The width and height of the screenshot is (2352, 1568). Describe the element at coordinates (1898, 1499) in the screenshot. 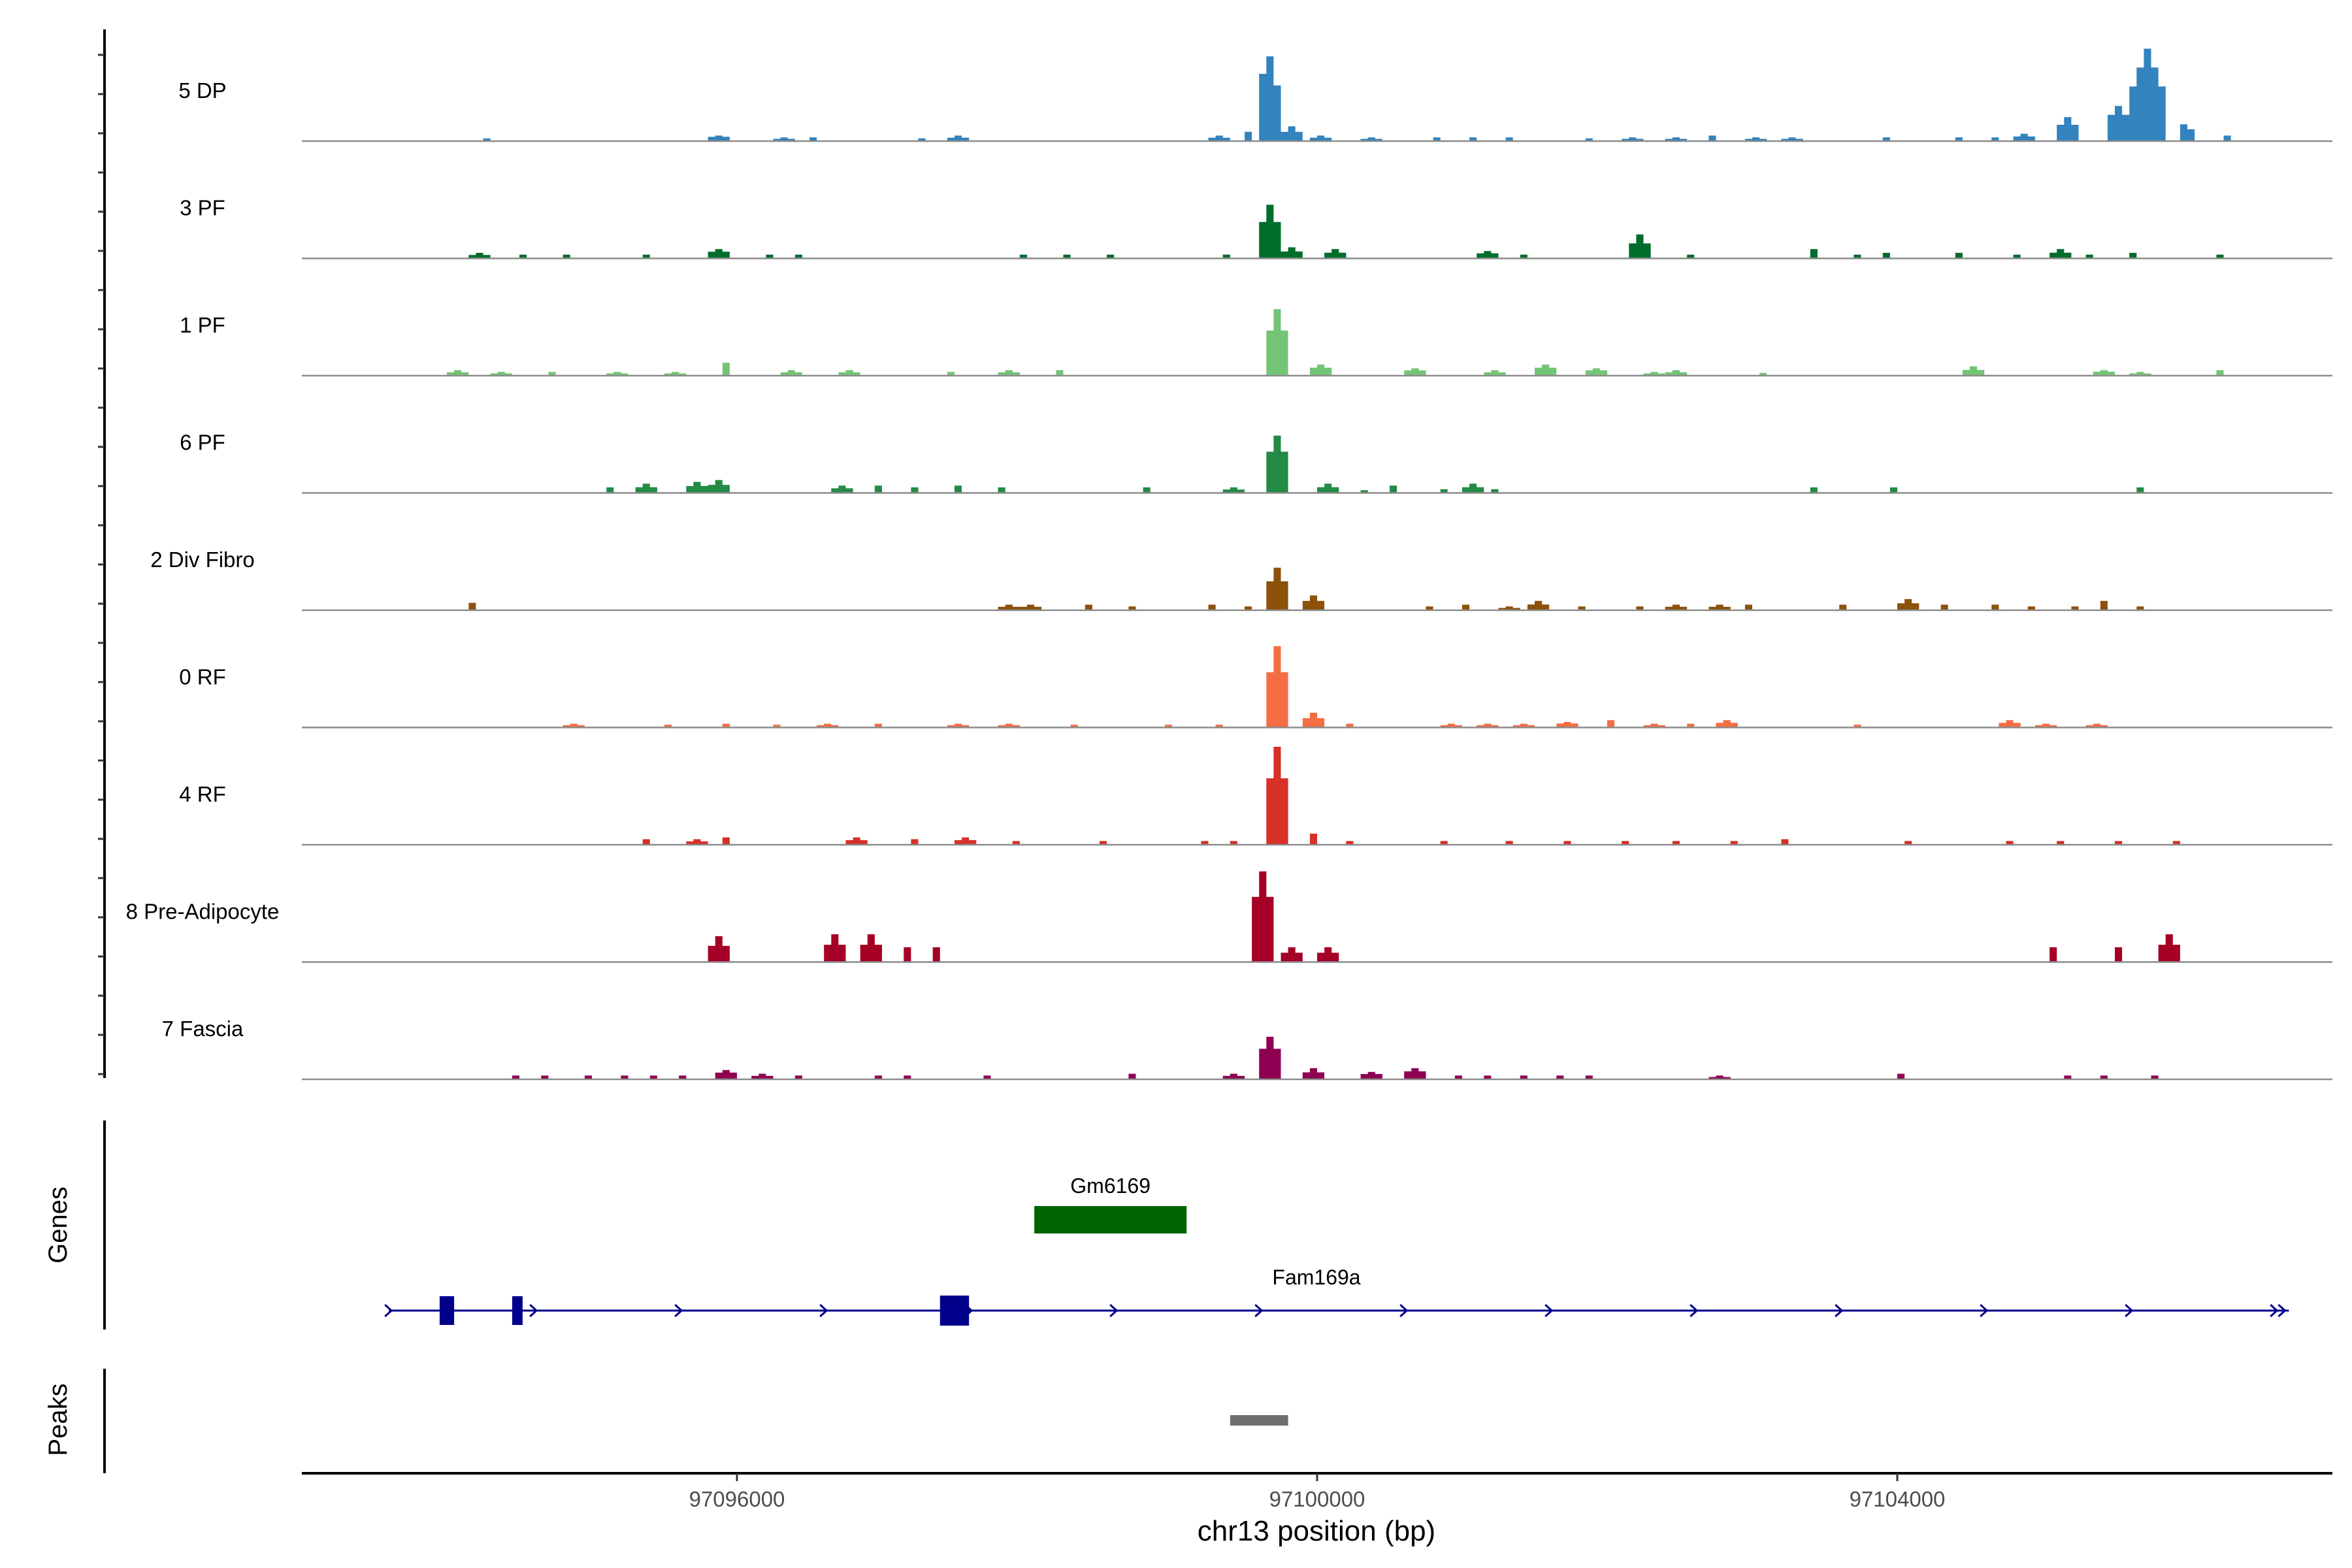

I see `x-tick-label: 97104000` at that location.